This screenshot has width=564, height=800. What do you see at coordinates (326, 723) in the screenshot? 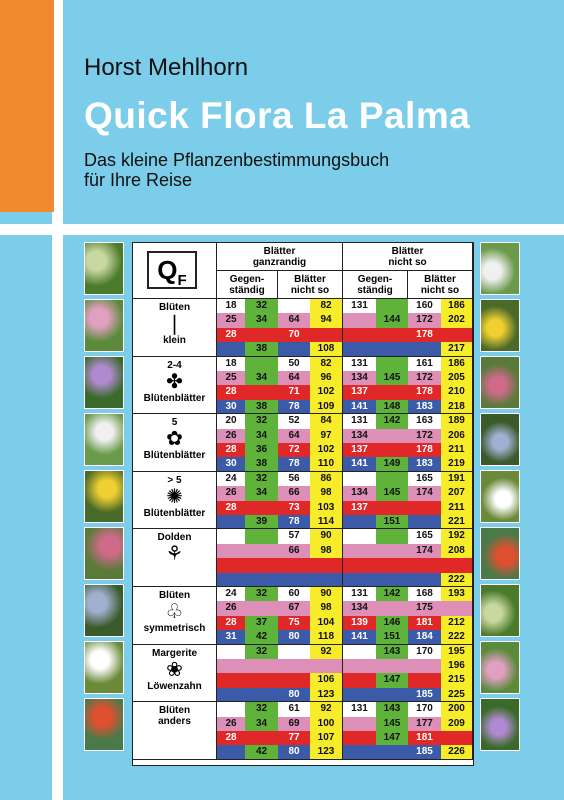
I see `table-cell: 100` at bounding box center [326, 723].